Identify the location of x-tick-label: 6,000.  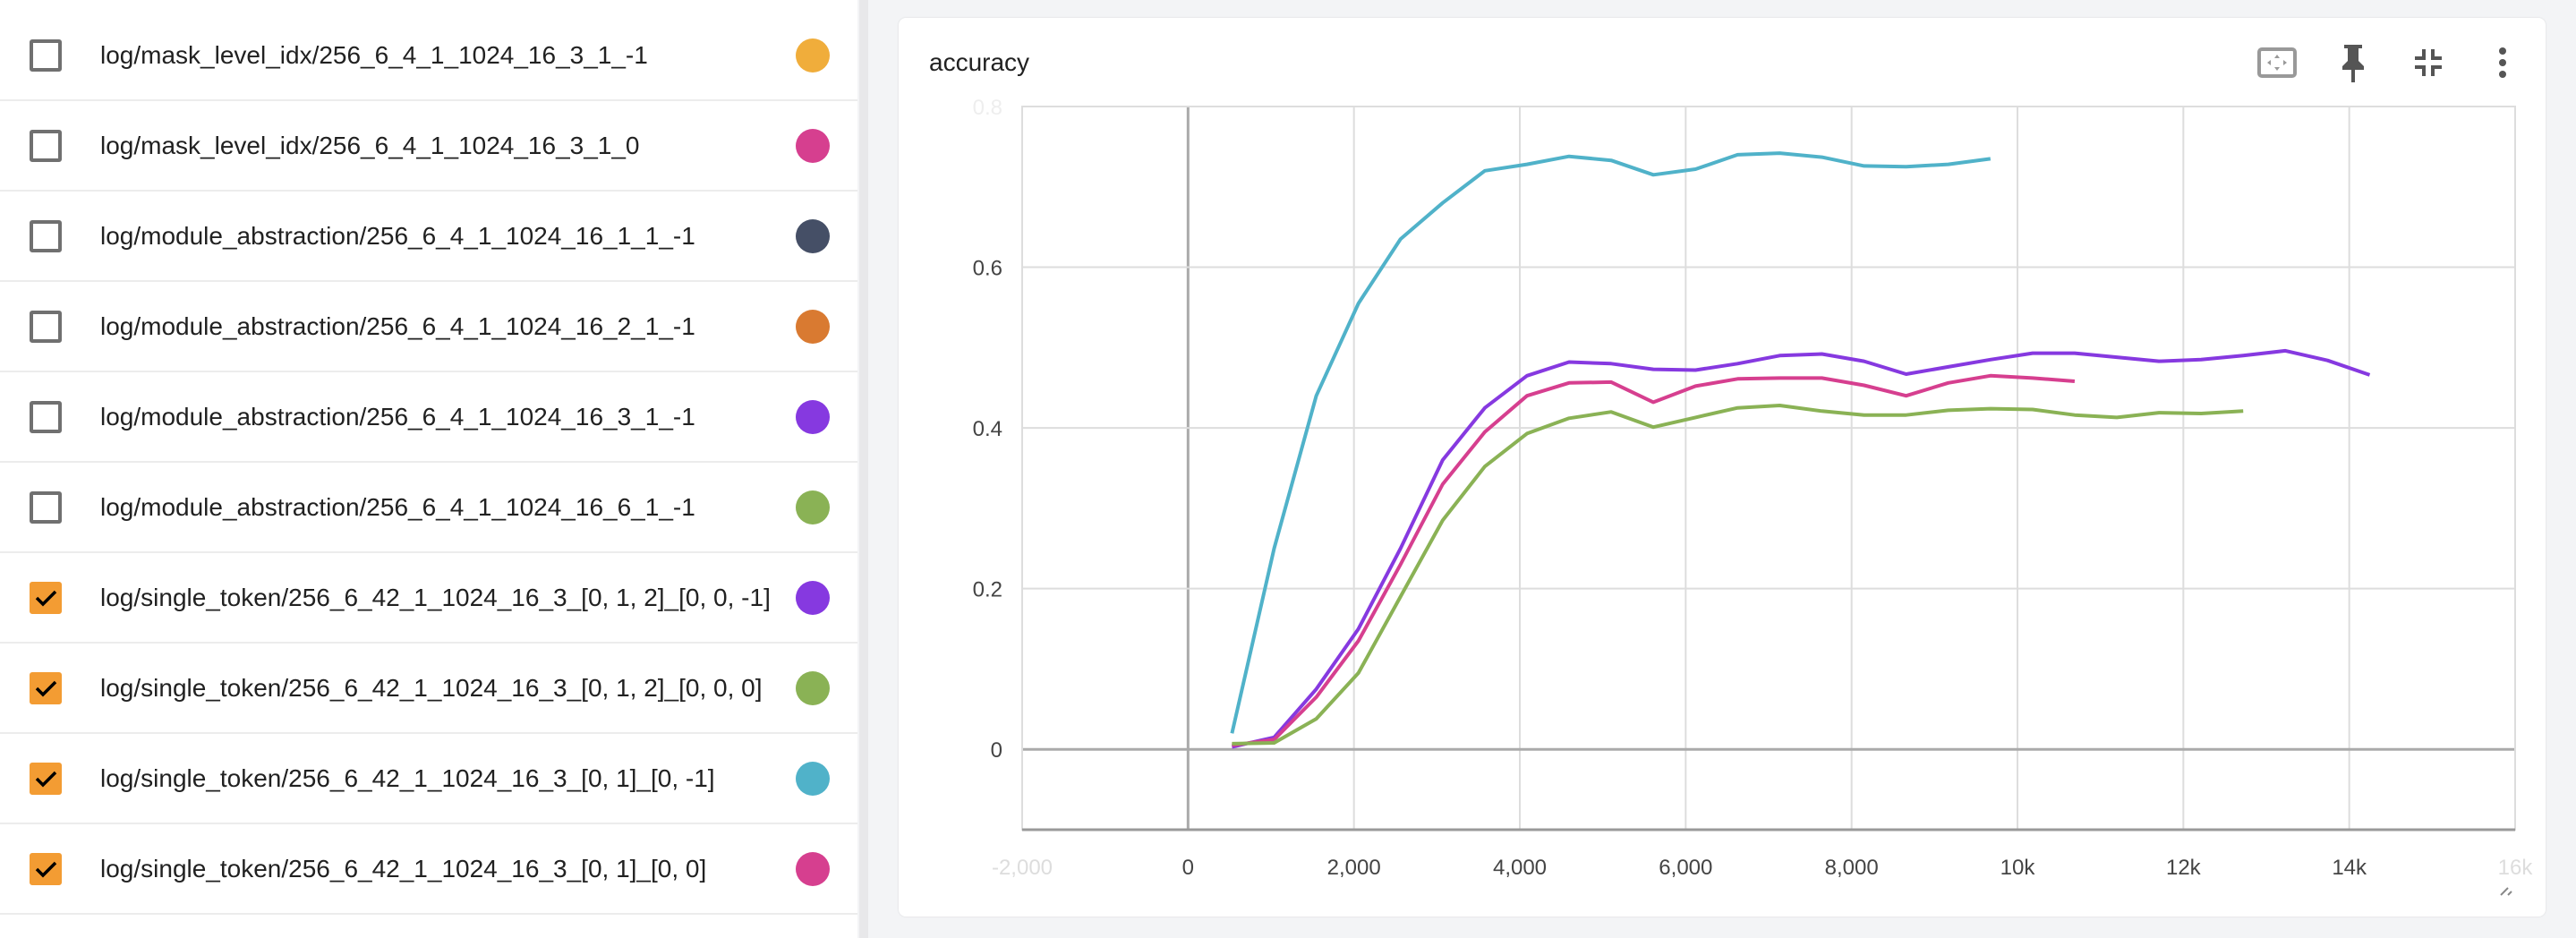
(1685, 868).